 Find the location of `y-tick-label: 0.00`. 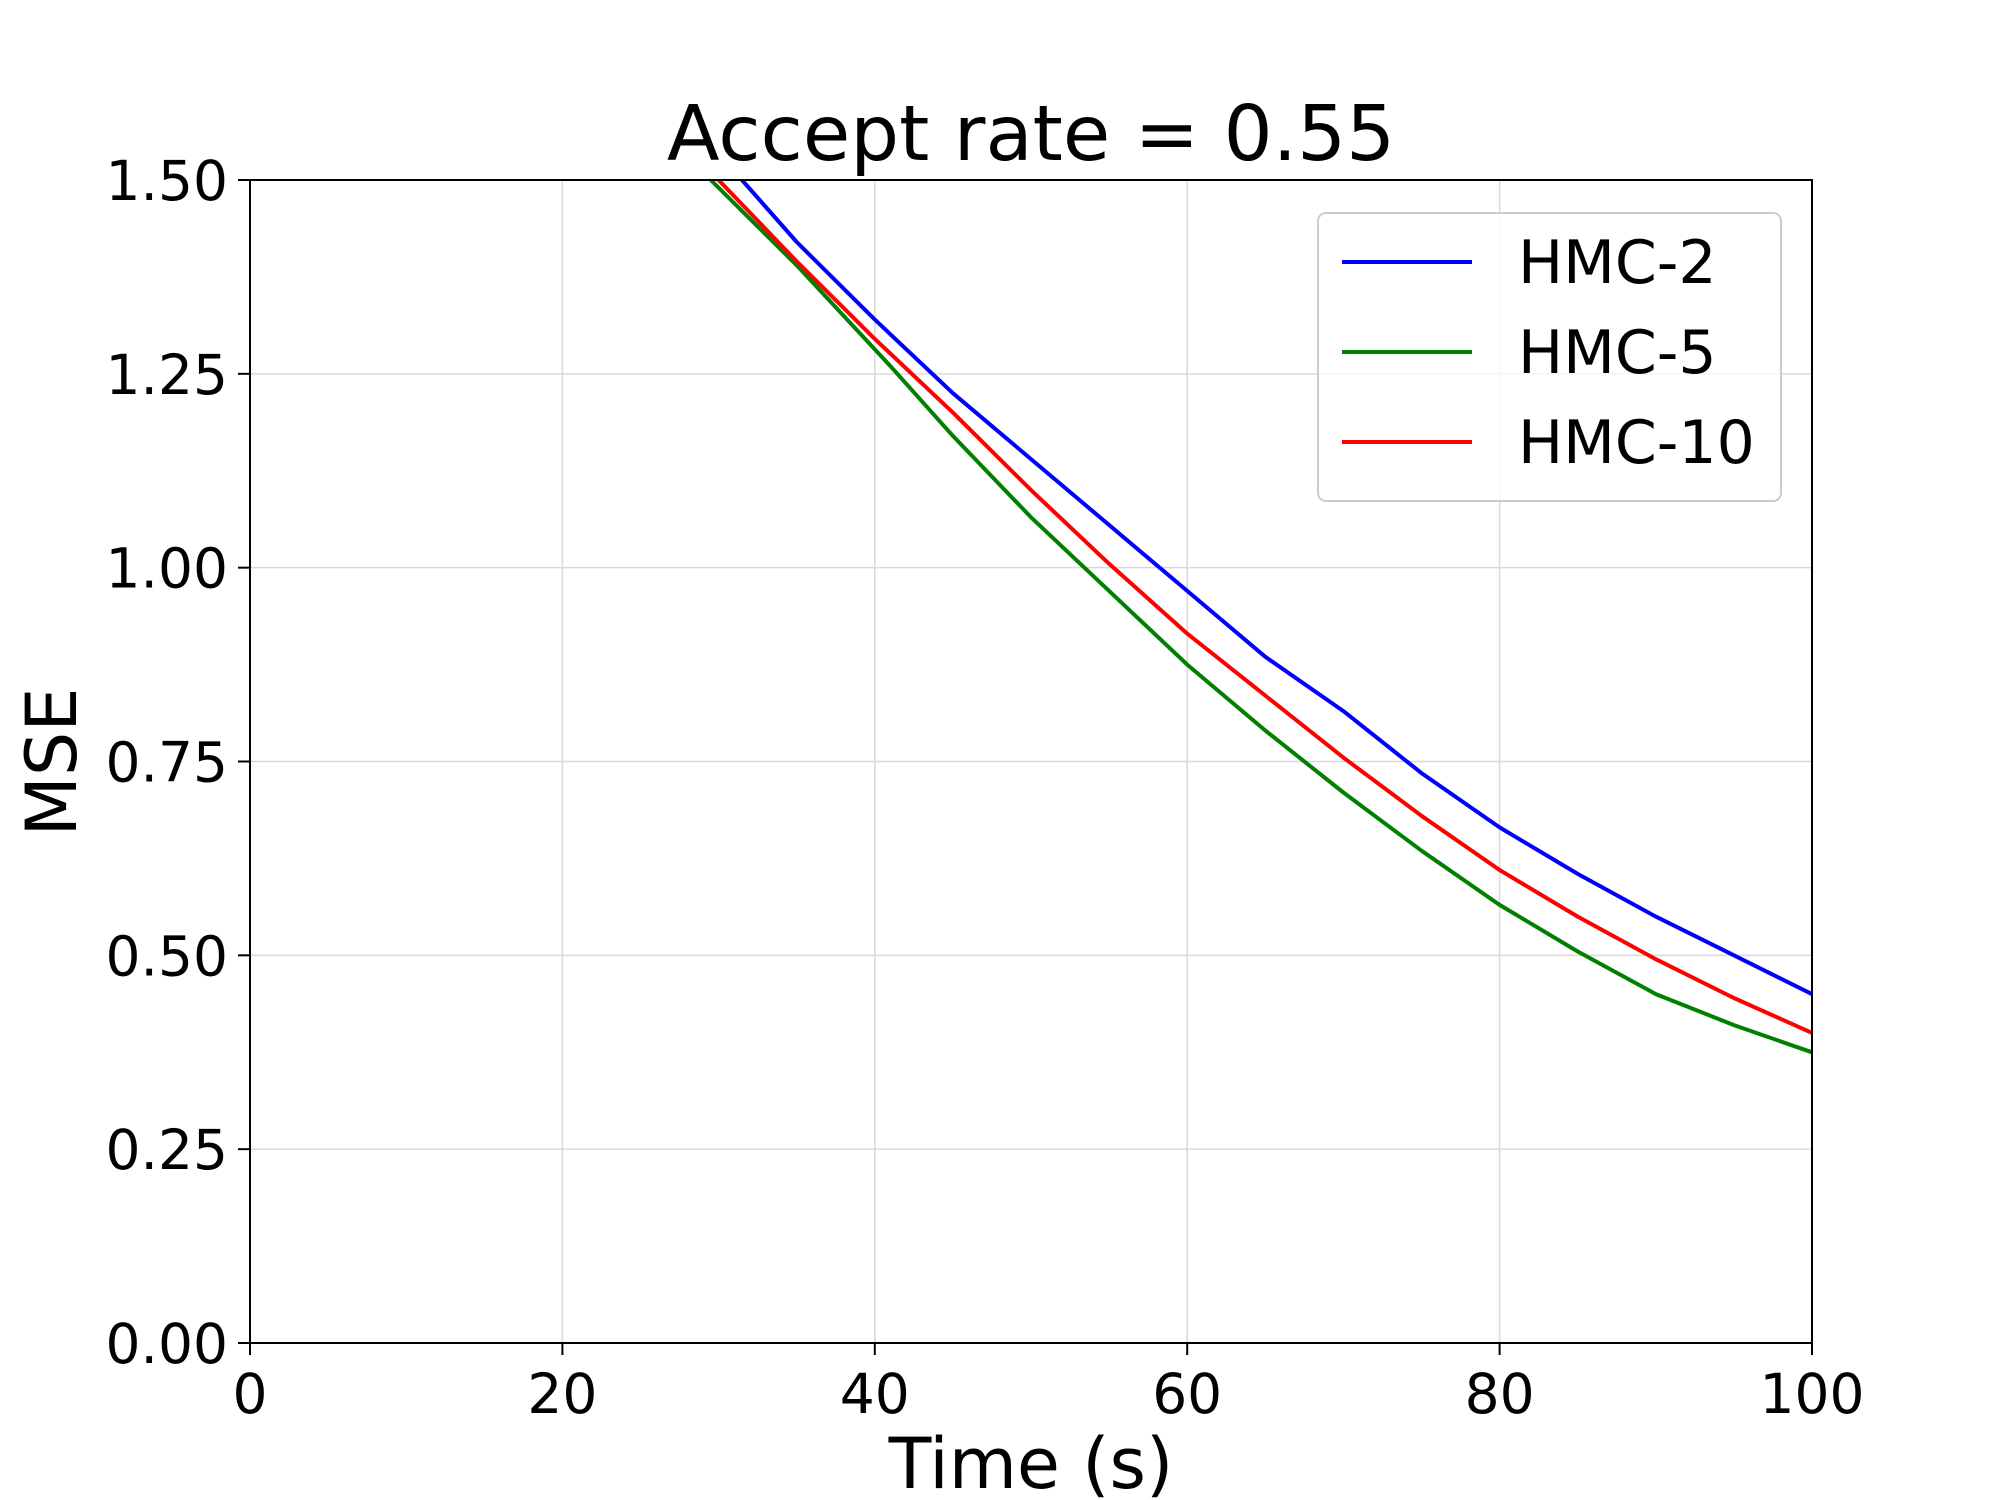

y-tick-label: 0.00 is located at coordinates (167, 1344).